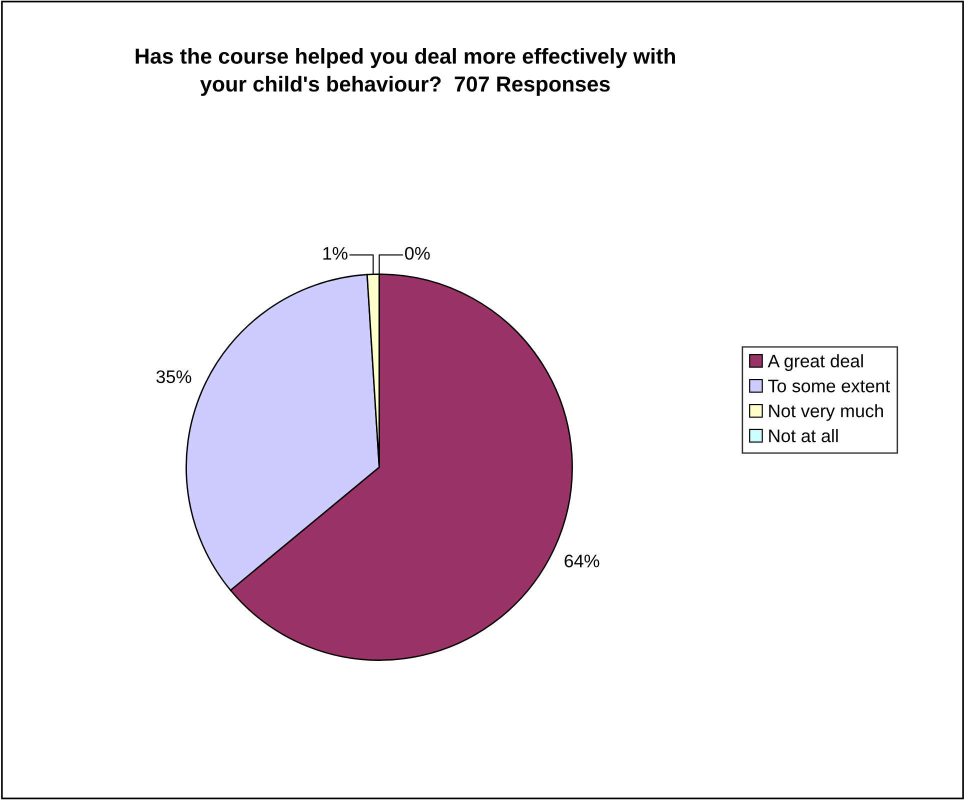  Describe the element at coordinates (335, 253) in the screenshot. I see `data-label: 1%` at that location.